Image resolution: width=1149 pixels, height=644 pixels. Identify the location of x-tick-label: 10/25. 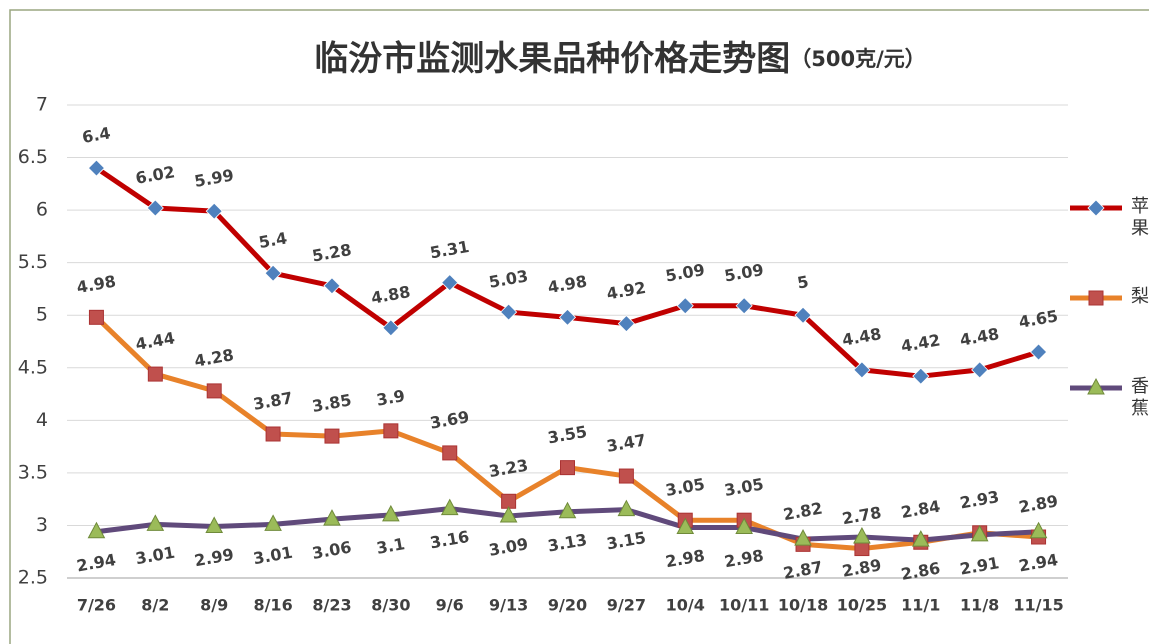
(862, 605).